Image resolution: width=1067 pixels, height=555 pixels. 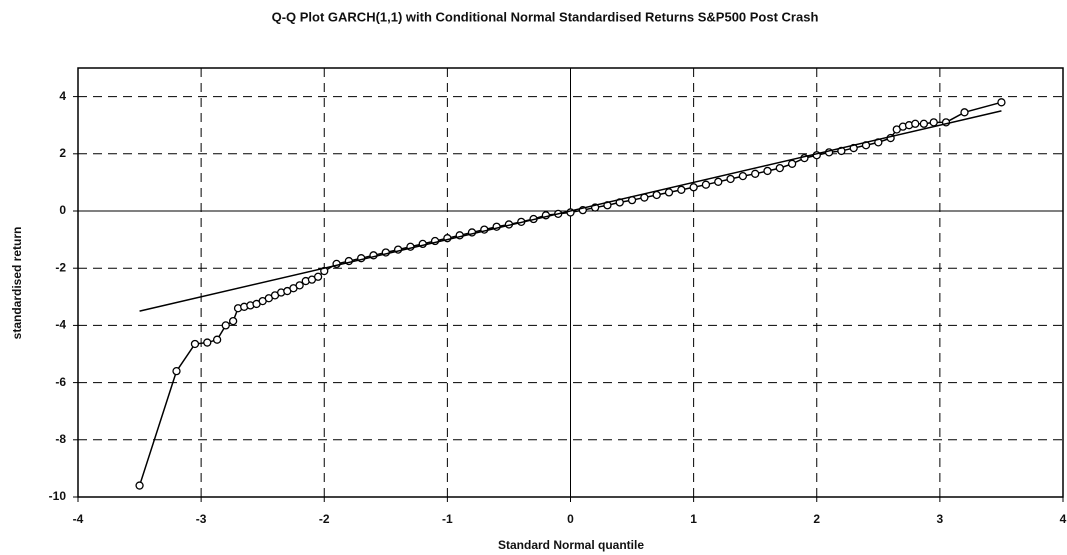 What do you see at coordinates (940, 519) in the screenshot?
I see `x-tick-label: 3` at bounding box center [940, 519].